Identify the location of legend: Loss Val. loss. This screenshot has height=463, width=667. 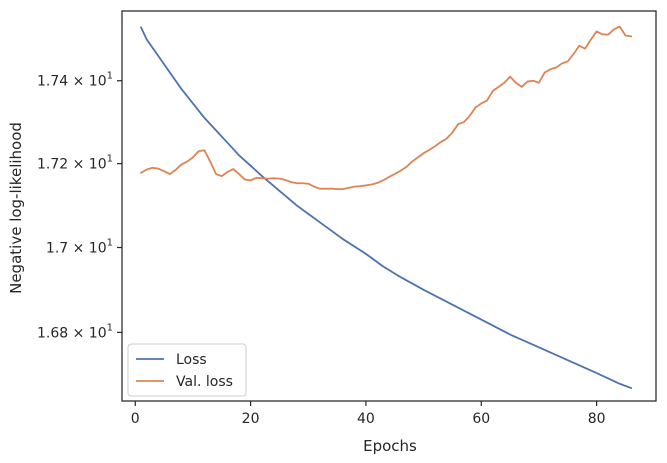
(187, 370).